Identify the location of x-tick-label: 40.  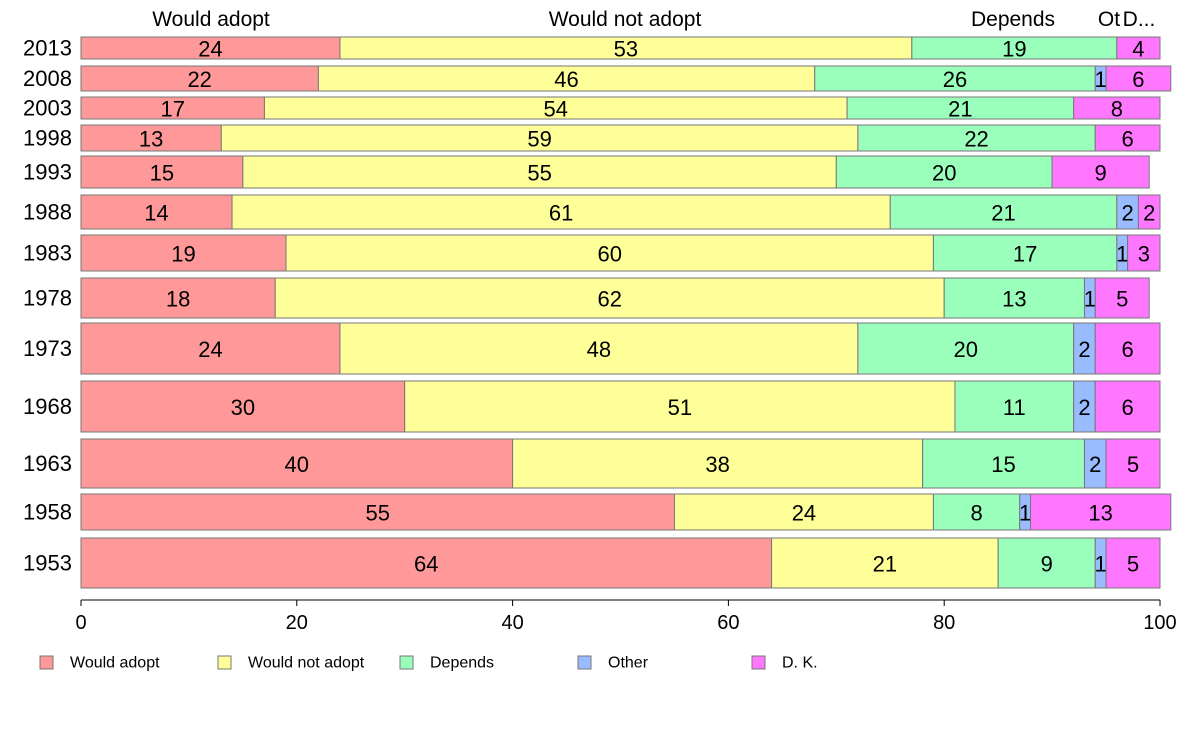
(512, 623).